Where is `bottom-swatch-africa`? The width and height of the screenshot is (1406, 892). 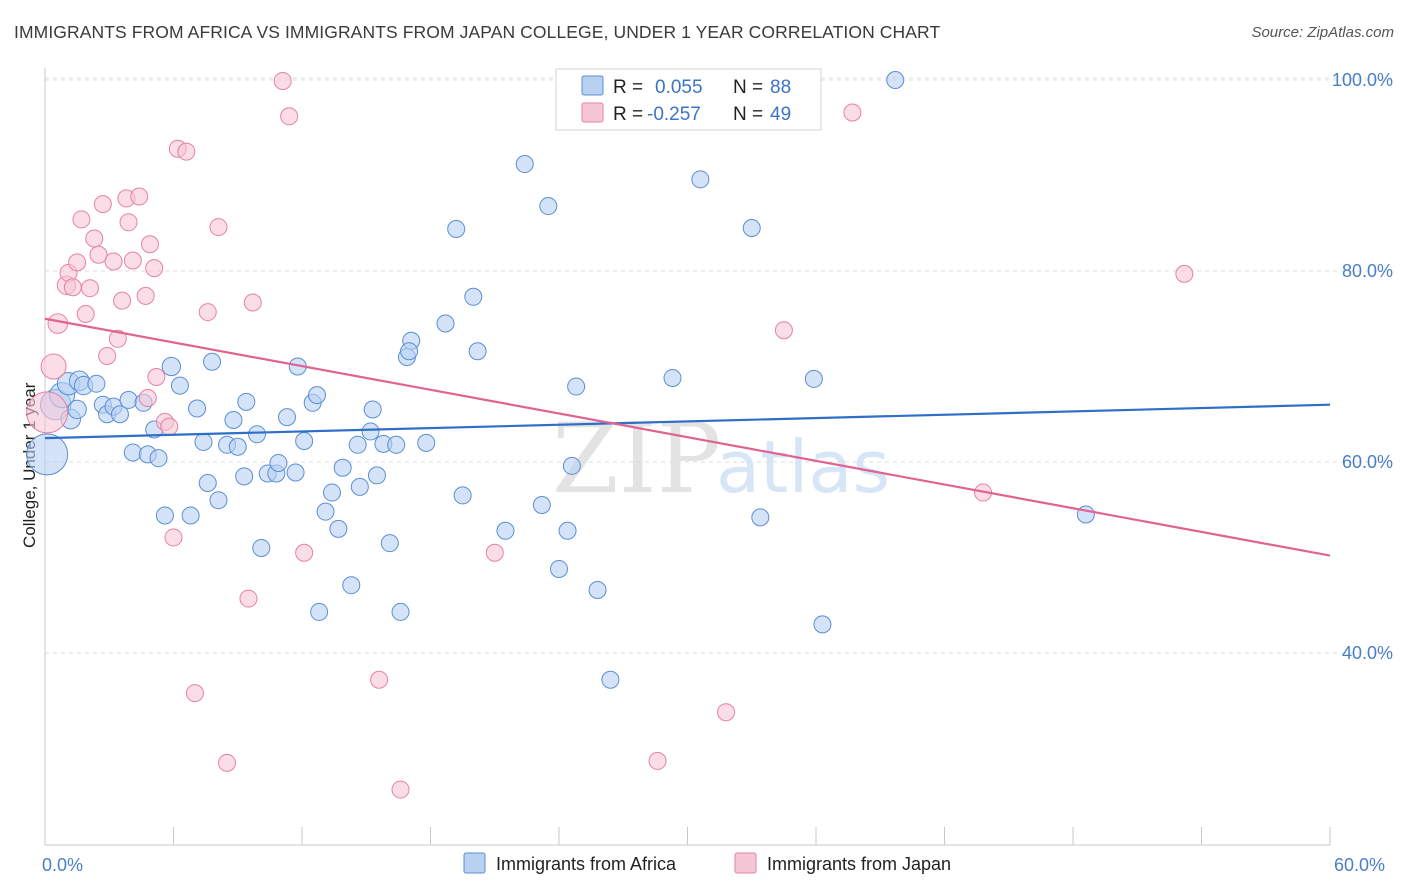
bottom-swatch-africa is located at coordinates (474, 863).